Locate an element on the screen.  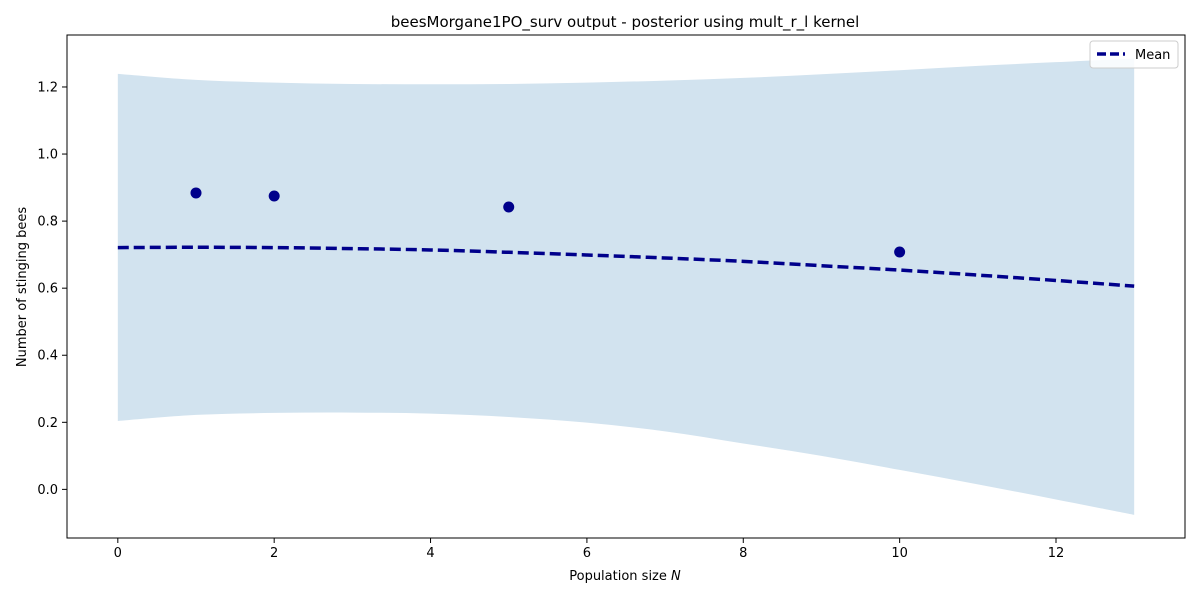
legend-entry-mean: Mean is located at coordinates (1152, 55).